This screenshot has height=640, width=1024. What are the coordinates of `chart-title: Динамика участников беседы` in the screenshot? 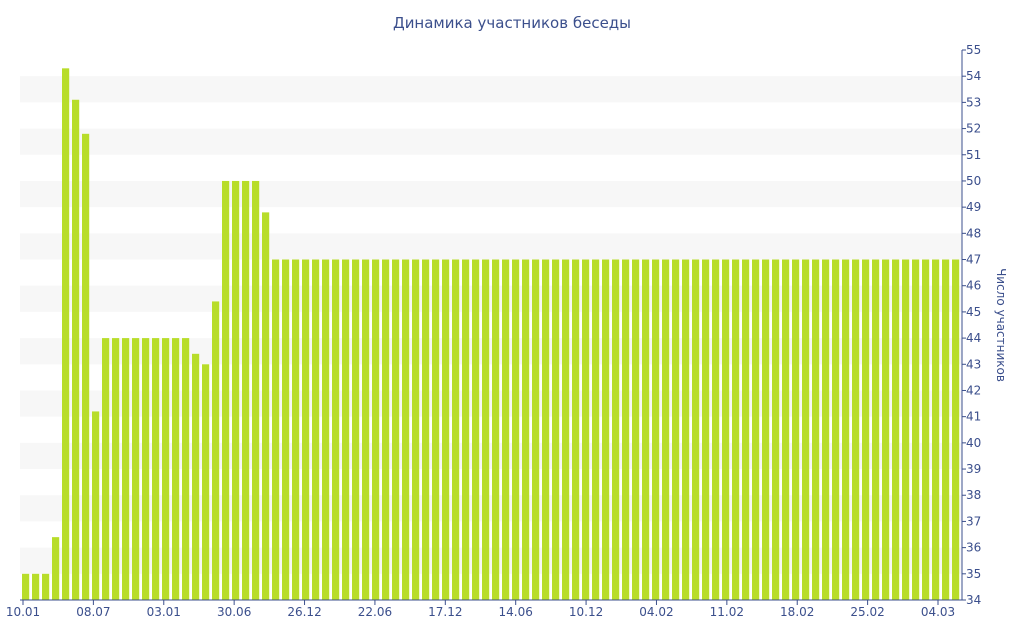 It's located at (512, 23).